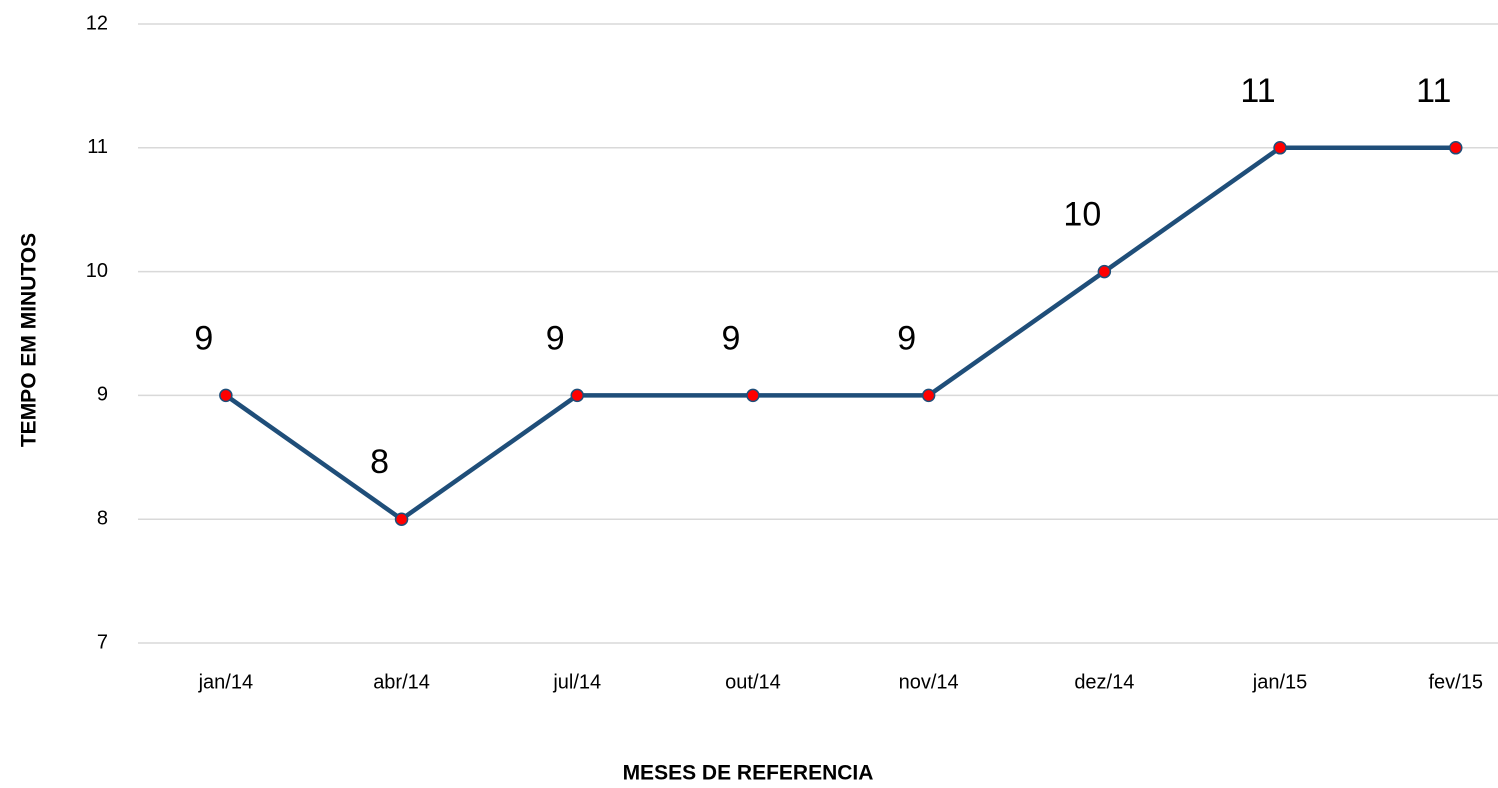 Image resolution: width=1498 pixels, height=788 pixels. Describe the element at coordinates (102, 642) in the screenshot. I see `y-tick-label: 7` at that location.